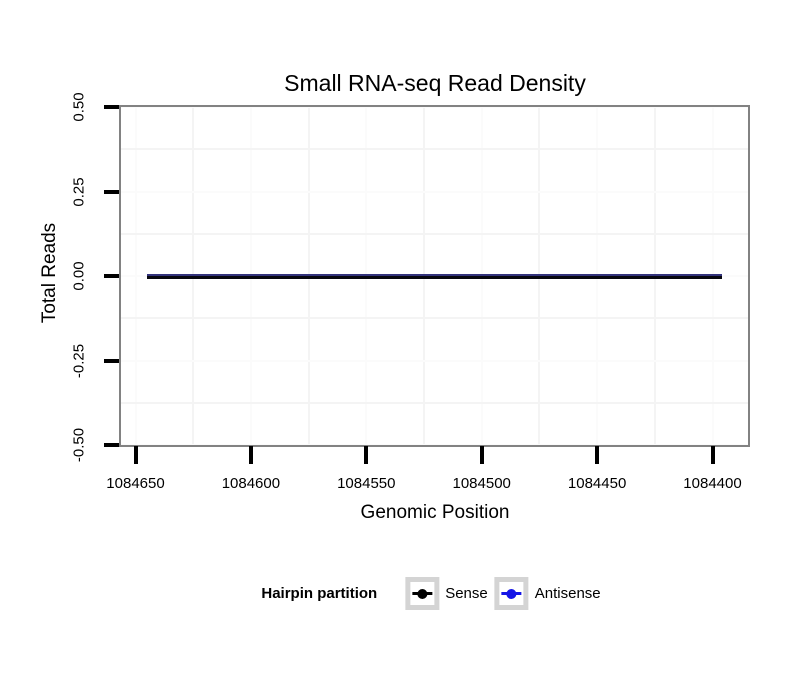 The height and width of the screenshot is (690, 810). Describe the element at coordinates (567, 593) in the screenshot. I see `legend-label-antisense: Antisense` at that location.